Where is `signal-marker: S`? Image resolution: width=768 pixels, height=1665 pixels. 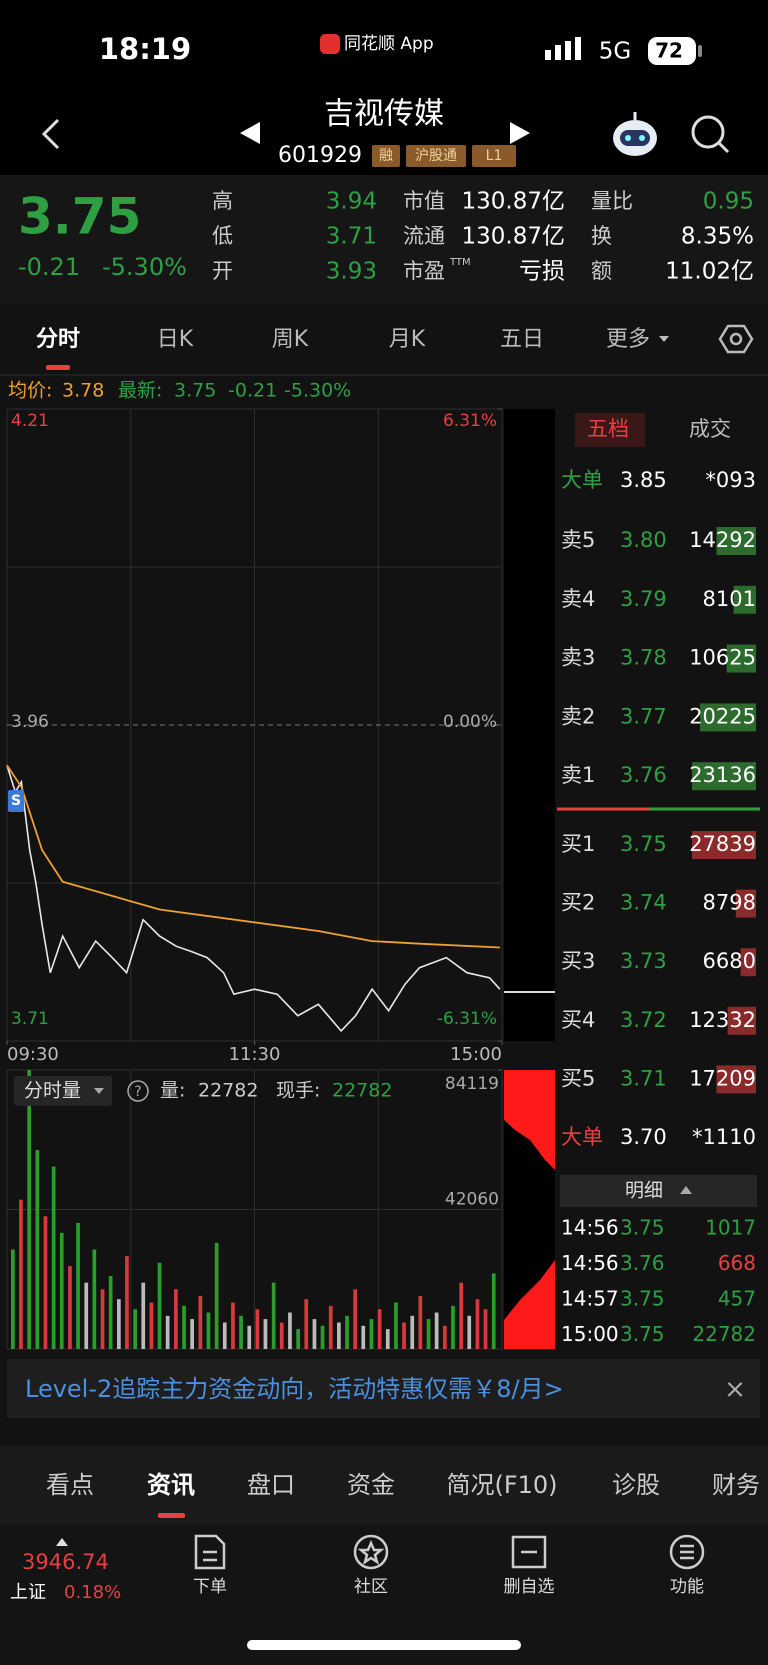 signal-marker: S is located at coordinates (16, 801).